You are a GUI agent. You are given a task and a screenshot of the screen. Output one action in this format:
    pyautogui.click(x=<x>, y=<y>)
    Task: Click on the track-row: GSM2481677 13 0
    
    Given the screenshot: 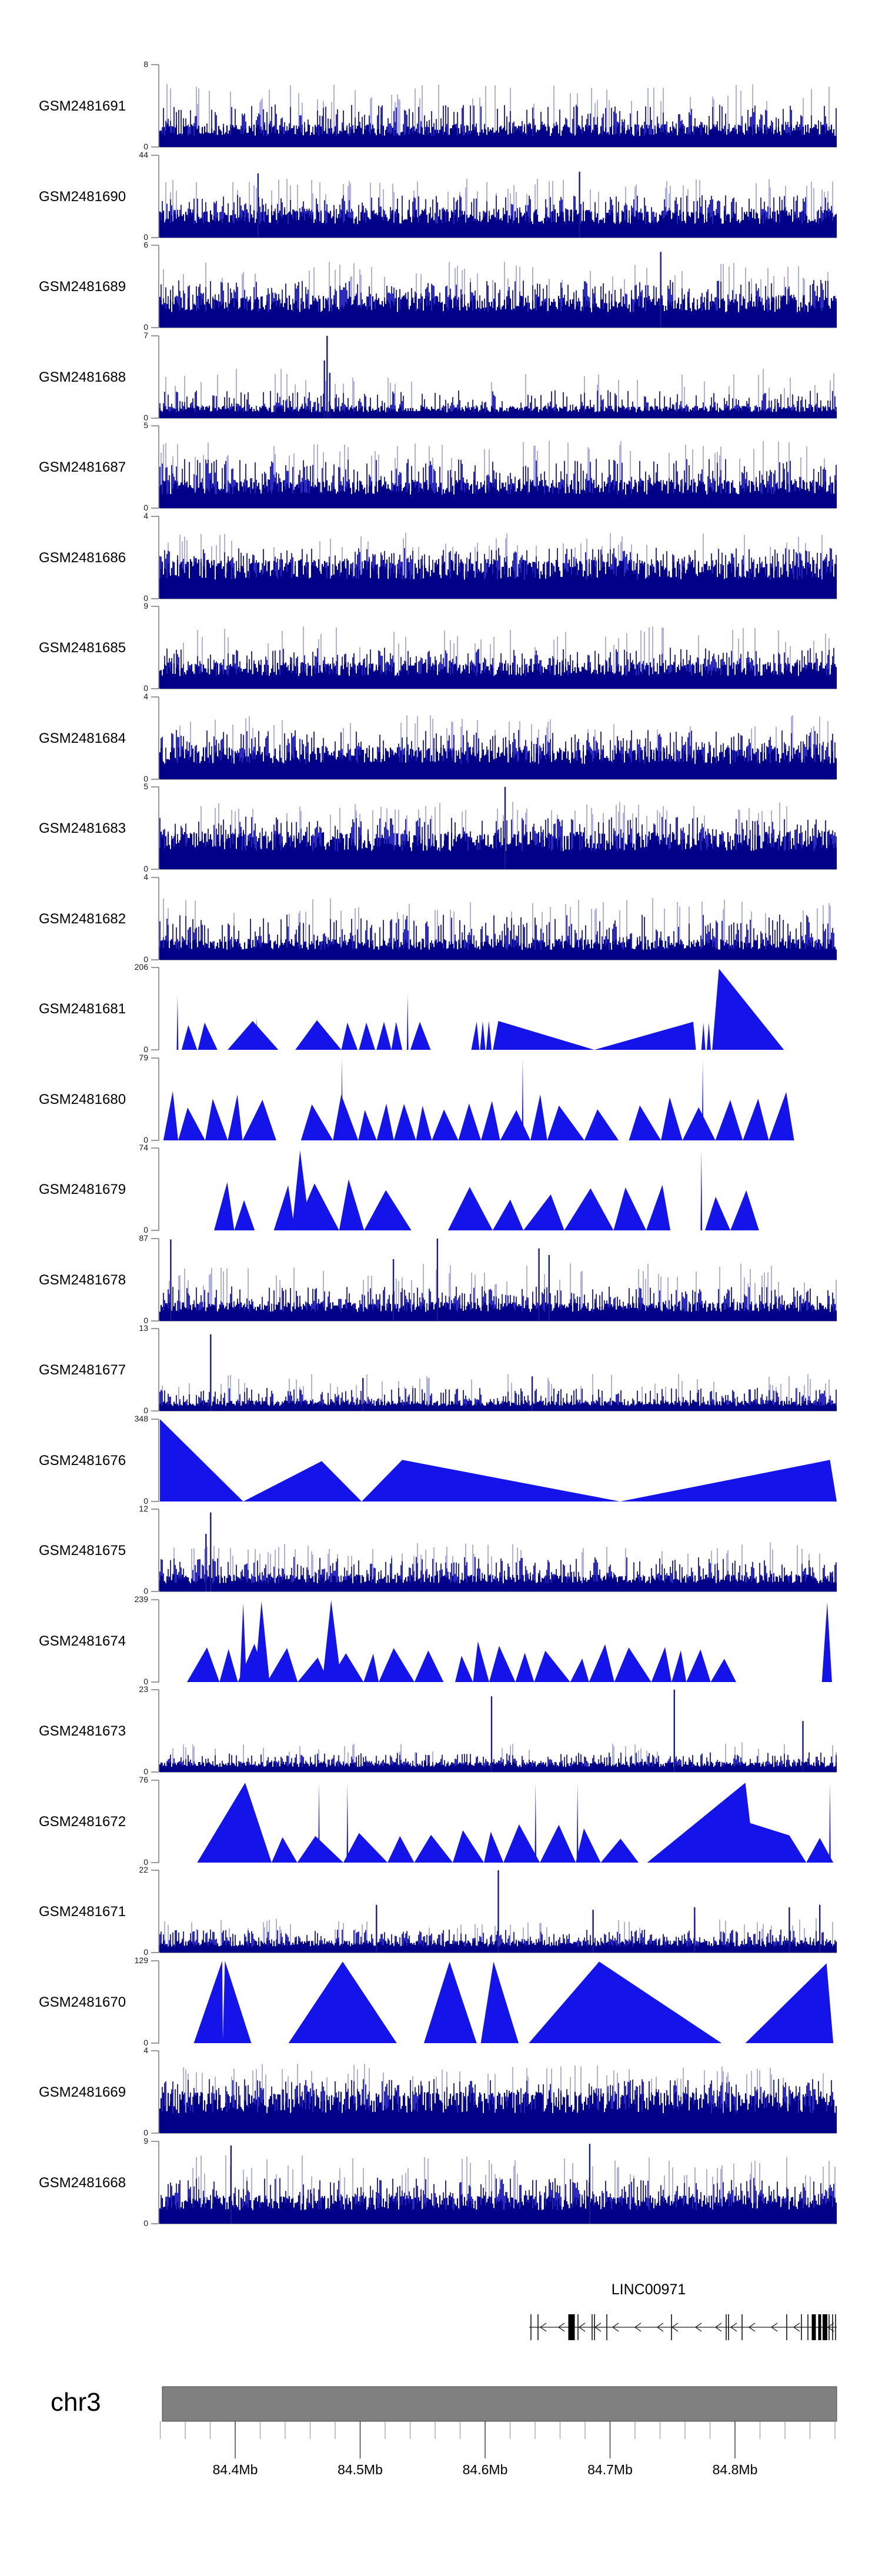 What is the action you would take?
    pyautogui.click(x=441, y=1371)
    